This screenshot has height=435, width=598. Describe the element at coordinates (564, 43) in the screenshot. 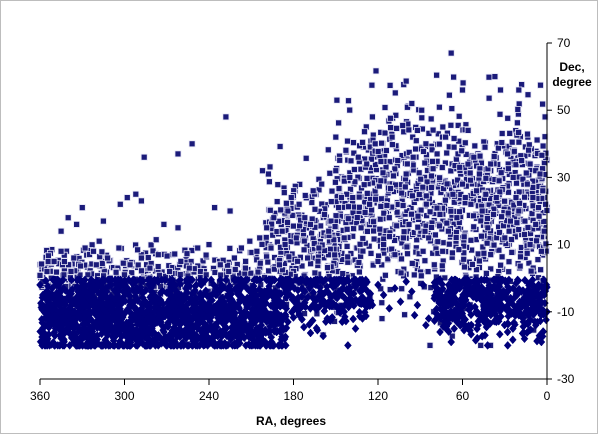

I see `y-tick-label: 70` at that location.